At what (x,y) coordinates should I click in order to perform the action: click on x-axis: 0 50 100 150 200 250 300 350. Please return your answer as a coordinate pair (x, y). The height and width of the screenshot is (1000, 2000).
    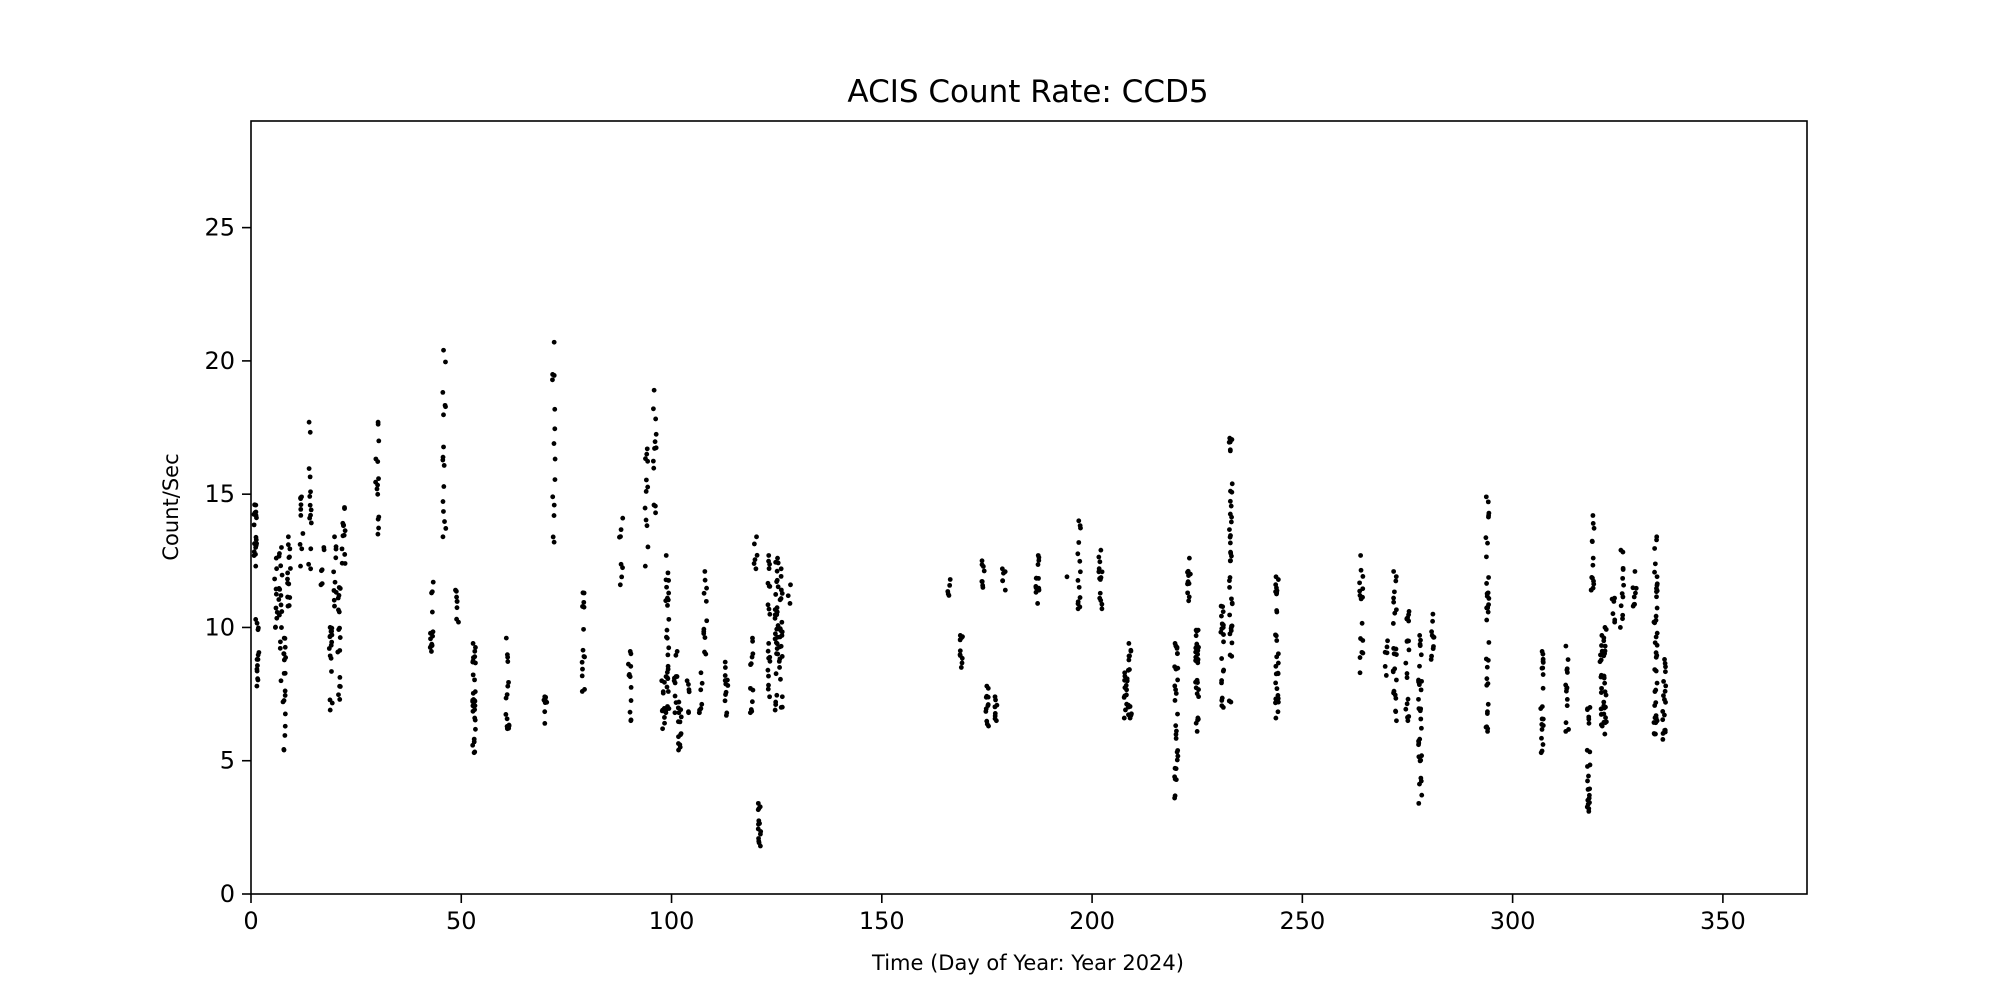
    Looking at the image, I should click on (994, 914).